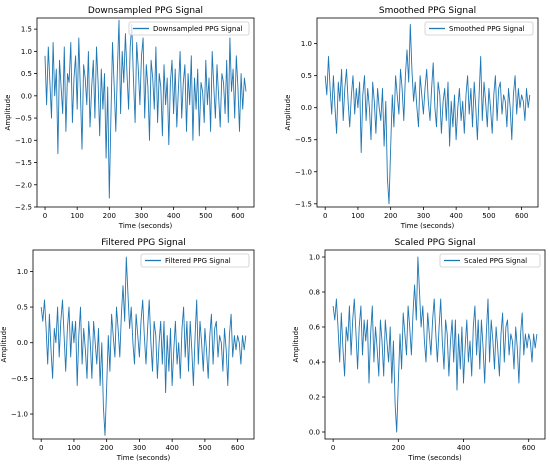  I want to click on y-tick-label: 0.2, so click(314, 398).